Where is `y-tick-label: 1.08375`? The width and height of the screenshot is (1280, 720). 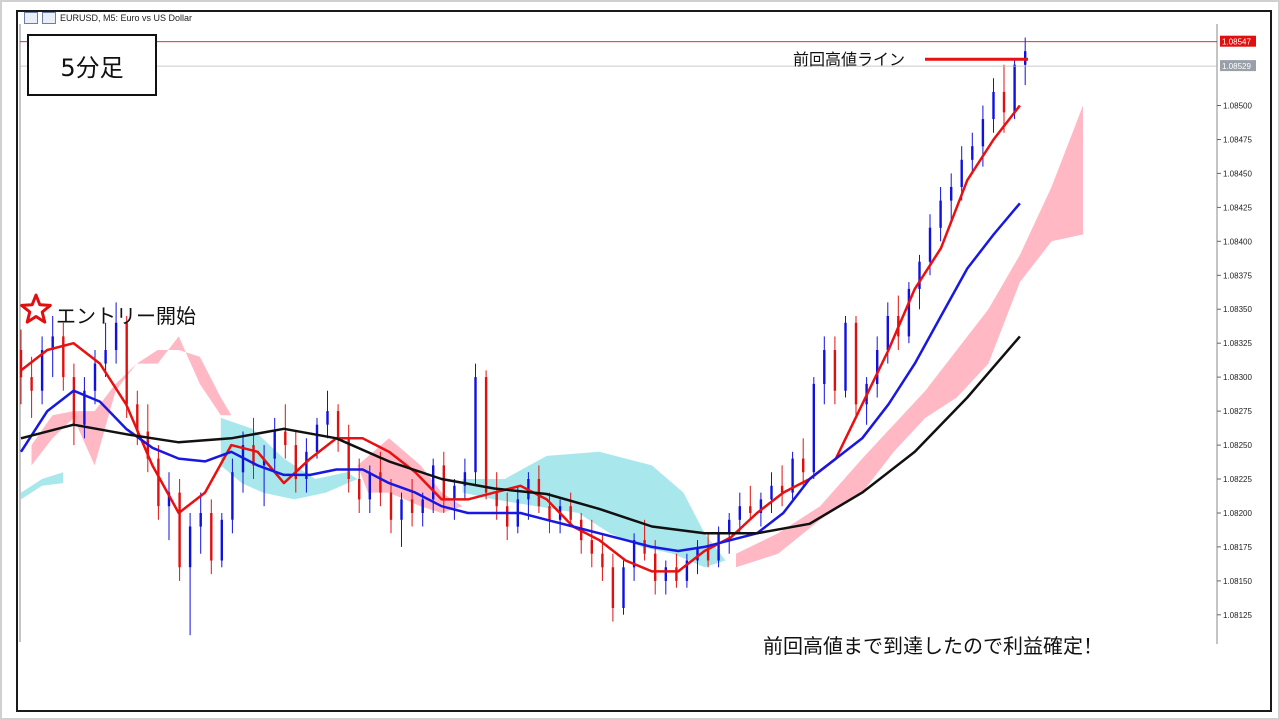 y-tick-label: 1.08375 is located at coordinates (1237, 275).